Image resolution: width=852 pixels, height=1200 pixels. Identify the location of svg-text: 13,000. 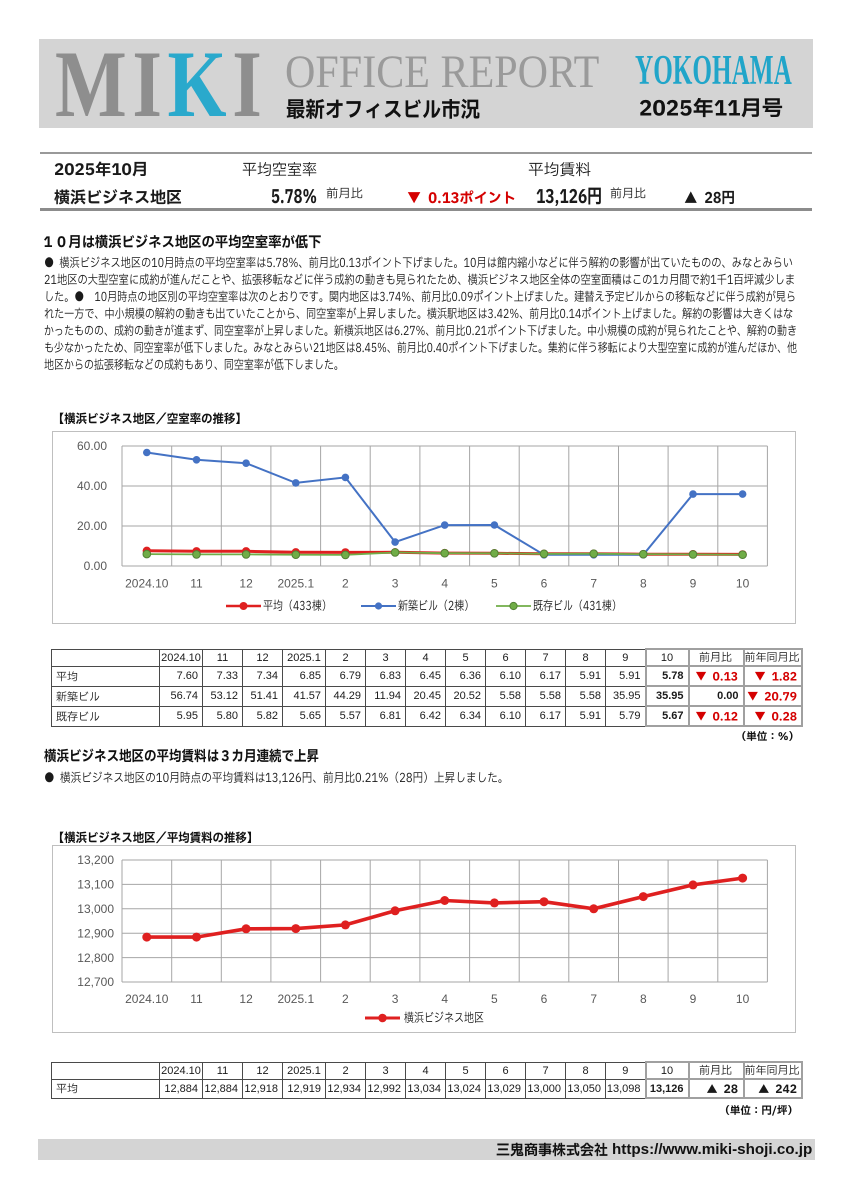
(95, 909).